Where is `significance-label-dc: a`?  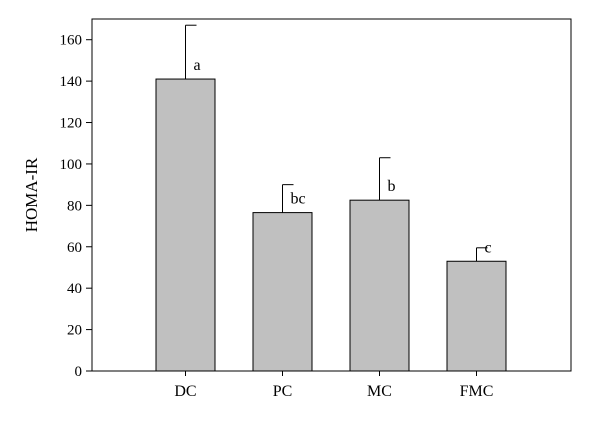
significance-label-dc: a is located at coordinates (197, 65).